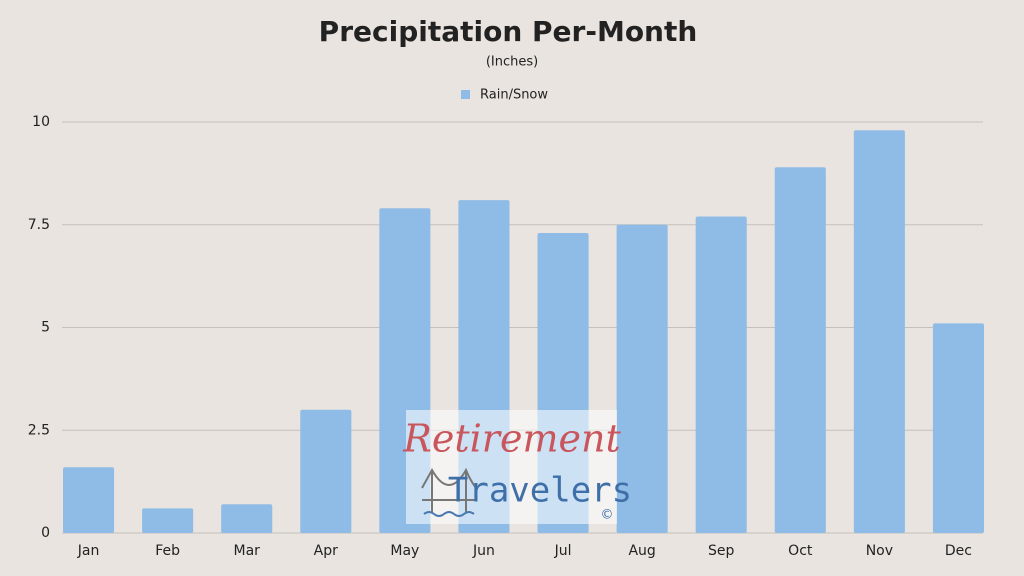 The width and height of the screenshot is (1024, 576). Describe the element at coordinates (800, 551) in the screenshot. I see `x-tick-label: Oct` at that location.